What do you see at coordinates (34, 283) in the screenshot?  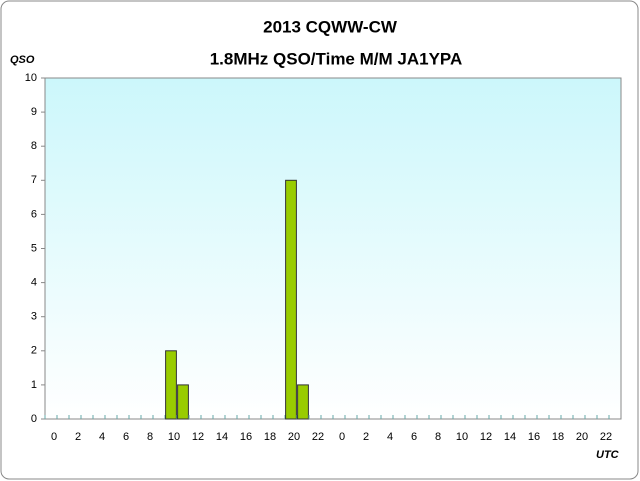 I see `y-tick-label: 4` at bounding box center [34, 283].